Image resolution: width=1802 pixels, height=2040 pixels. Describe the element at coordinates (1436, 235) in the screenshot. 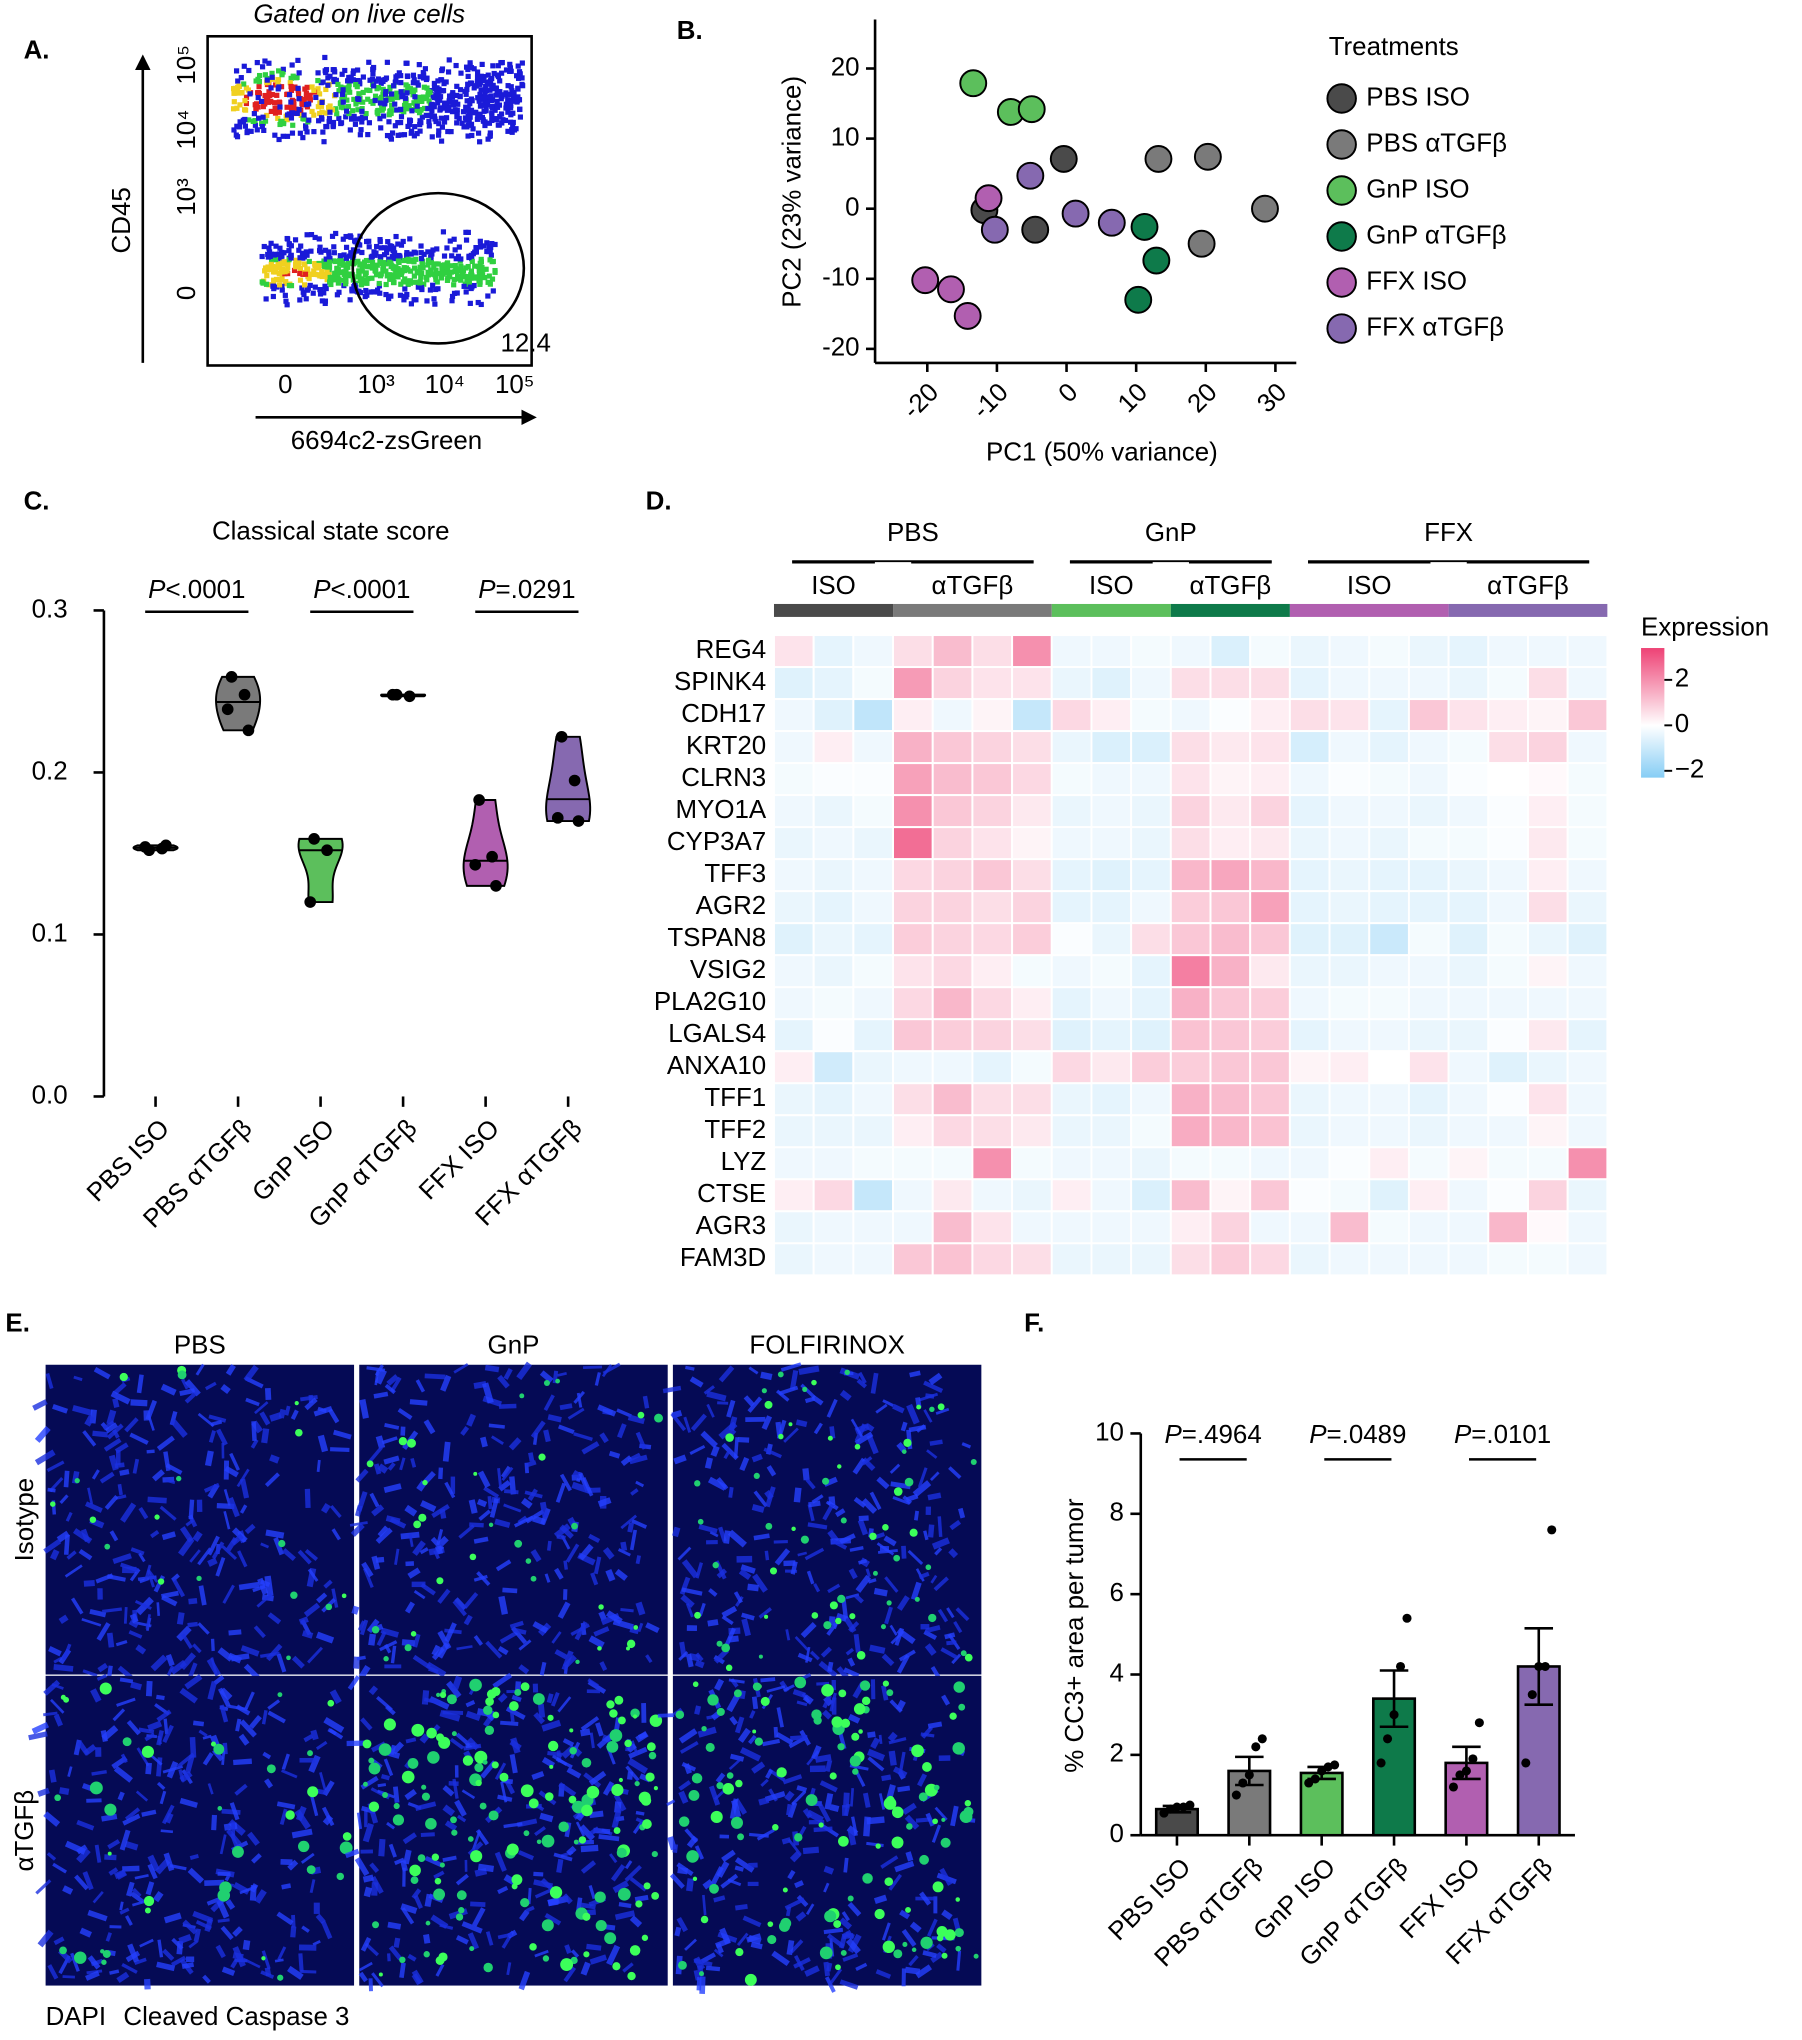

I see `legend-label: GnP αTGFβ` at that location.